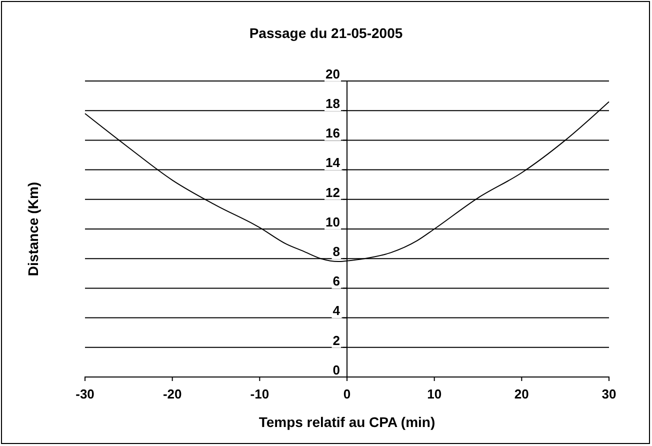  Describe the element at coordinates (434, 394) in the screenshot. I see `x-tick-label: 10` at that location.